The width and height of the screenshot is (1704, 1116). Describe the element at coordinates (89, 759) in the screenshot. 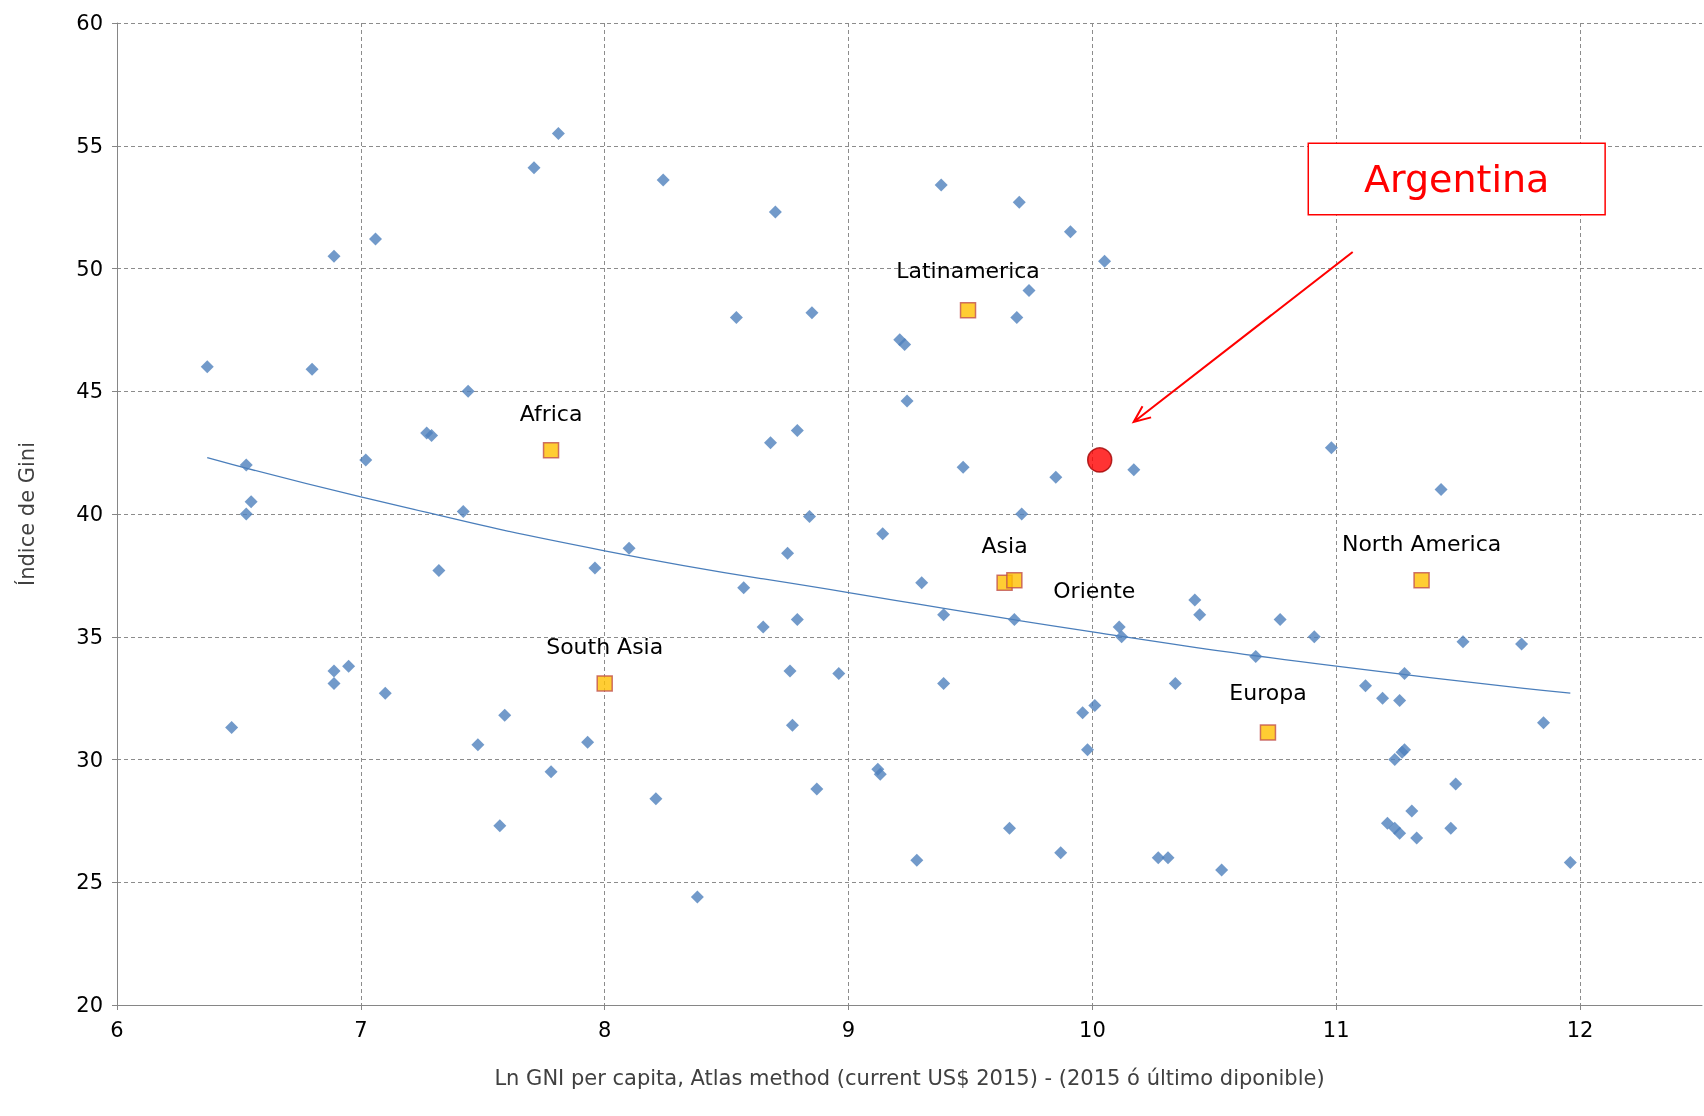

I see `y-tick-label: 30` at that location.